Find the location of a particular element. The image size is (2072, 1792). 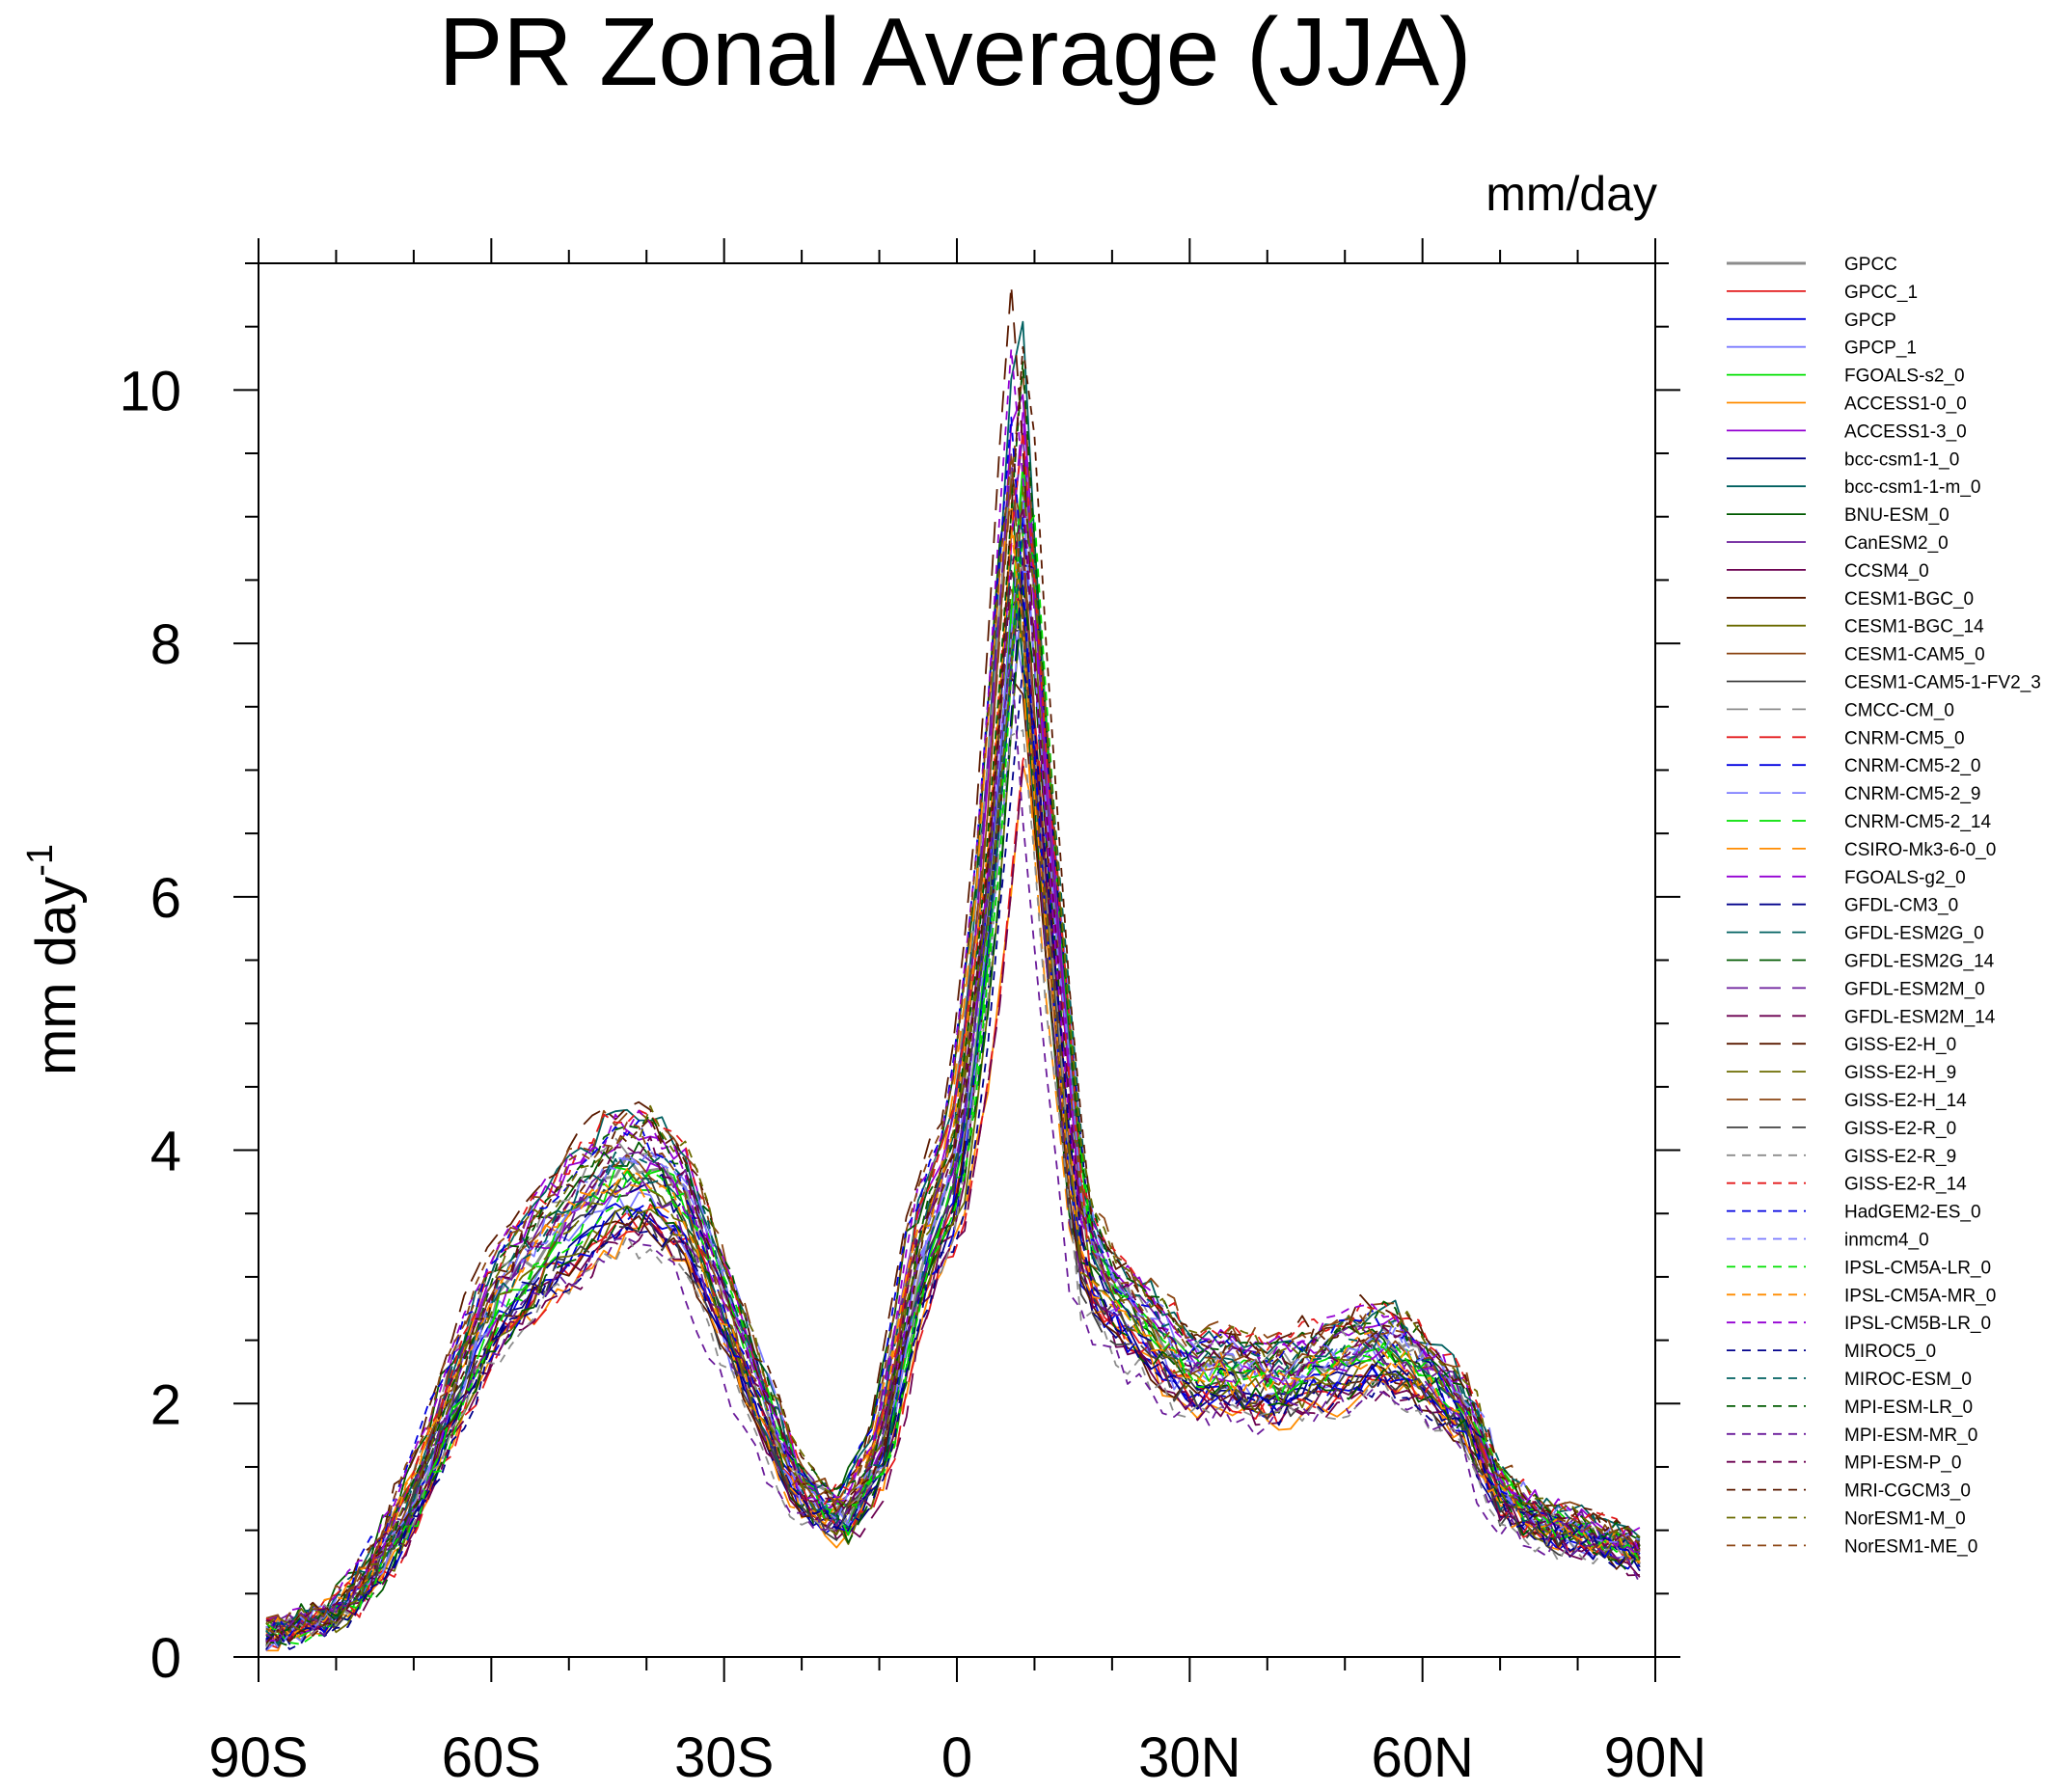

legend-label: GISS-E2-R_14 is located at coordinates (1905, 1185).